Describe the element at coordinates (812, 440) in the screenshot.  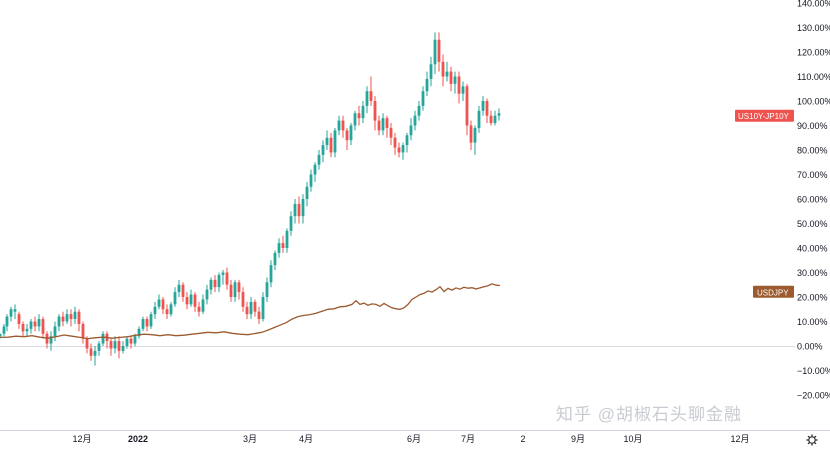
I see `settings-gear-icon` at that location.